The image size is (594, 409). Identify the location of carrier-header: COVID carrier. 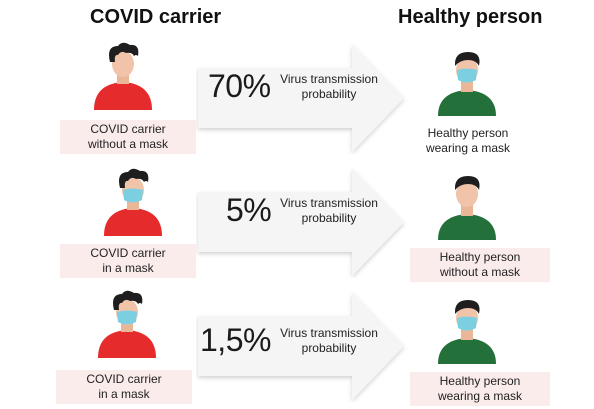
(156, 17).